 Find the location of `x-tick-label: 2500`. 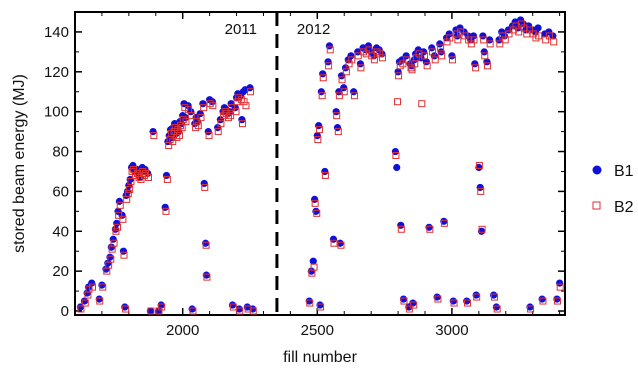

x-tick-label: 2500 is located at coordinates (317, 330).